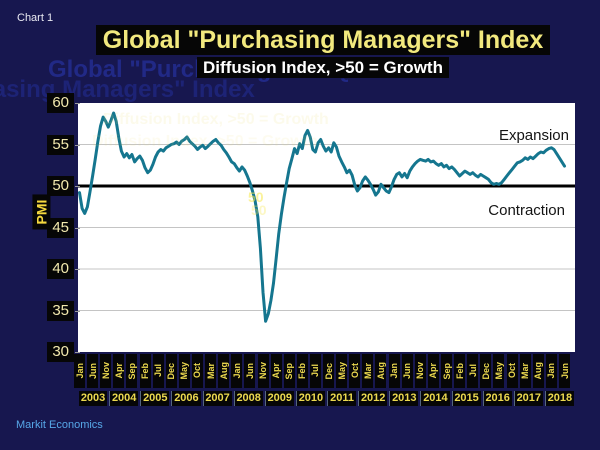 The image size is (600, 450). What do you see at coordinates (533, 135) in the screenshot?
I see `expansion-label: Expansion` at bounding box center [533, 135].